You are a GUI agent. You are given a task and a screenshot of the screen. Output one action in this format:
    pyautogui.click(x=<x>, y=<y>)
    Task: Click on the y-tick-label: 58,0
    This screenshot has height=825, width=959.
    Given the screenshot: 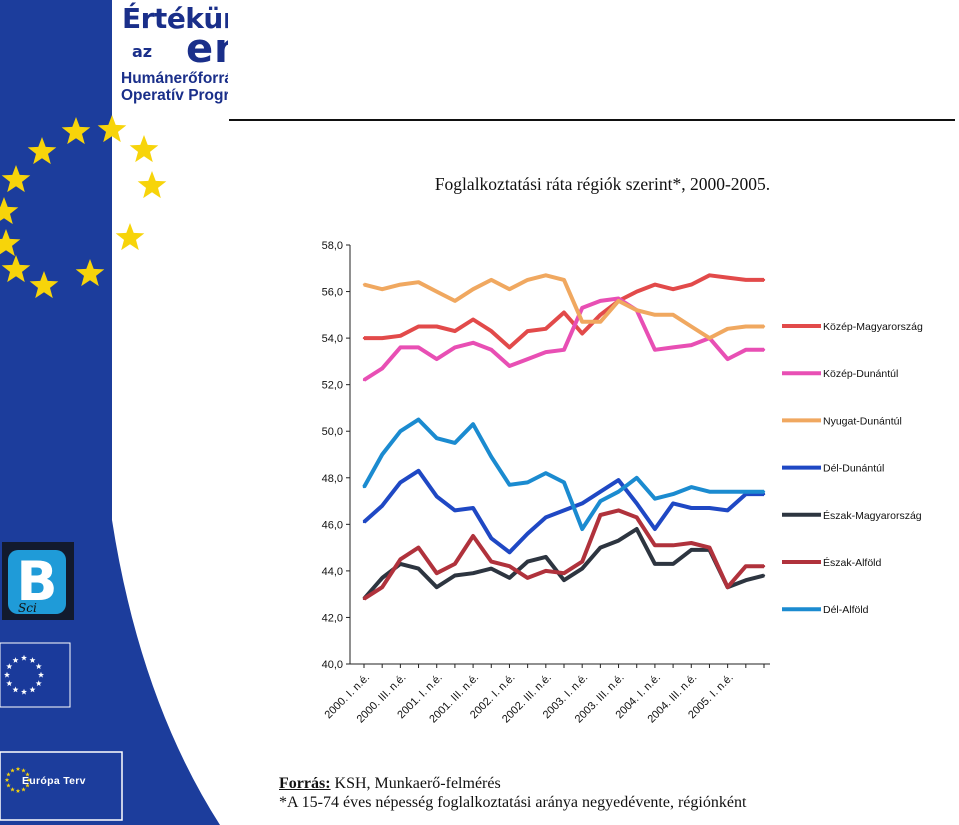 What is the action you would take?
    pyautogui.click(x=332, y=246)
    